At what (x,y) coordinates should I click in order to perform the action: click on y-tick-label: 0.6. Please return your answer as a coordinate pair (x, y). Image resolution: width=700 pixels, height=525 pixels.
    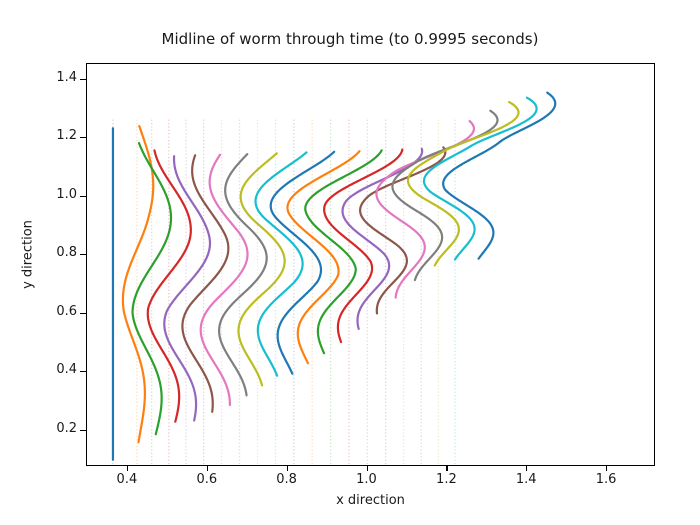
    Looking at the image, I should click on (66, 311).